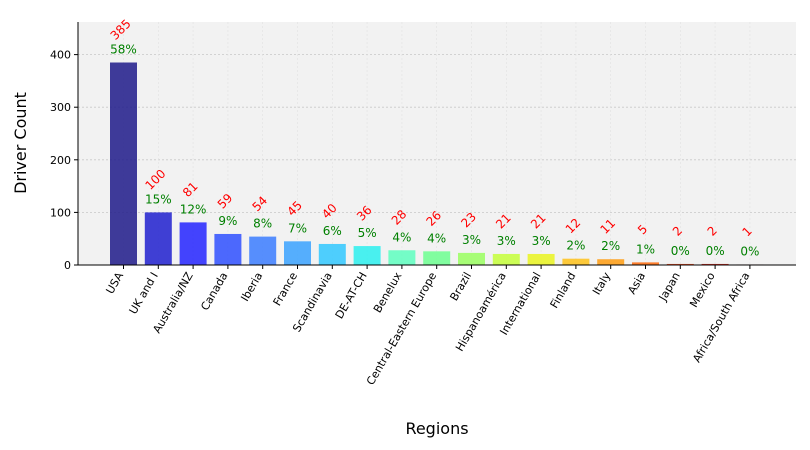 The image size is (810, 450). What do you see at coordinates (645, 249) in the screenshot?
I see `percent-label: 1%` at bounding box center [645, 249].